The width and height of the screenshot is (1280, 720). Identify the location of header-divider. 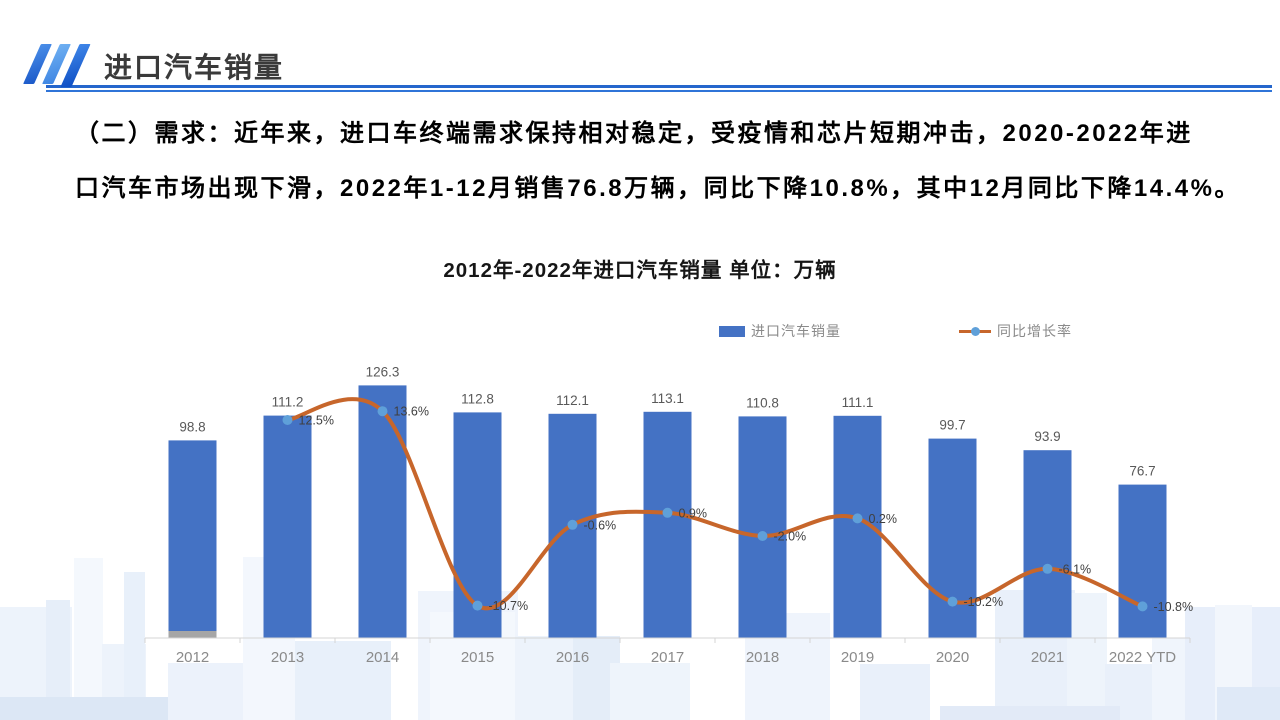
(659, 88).